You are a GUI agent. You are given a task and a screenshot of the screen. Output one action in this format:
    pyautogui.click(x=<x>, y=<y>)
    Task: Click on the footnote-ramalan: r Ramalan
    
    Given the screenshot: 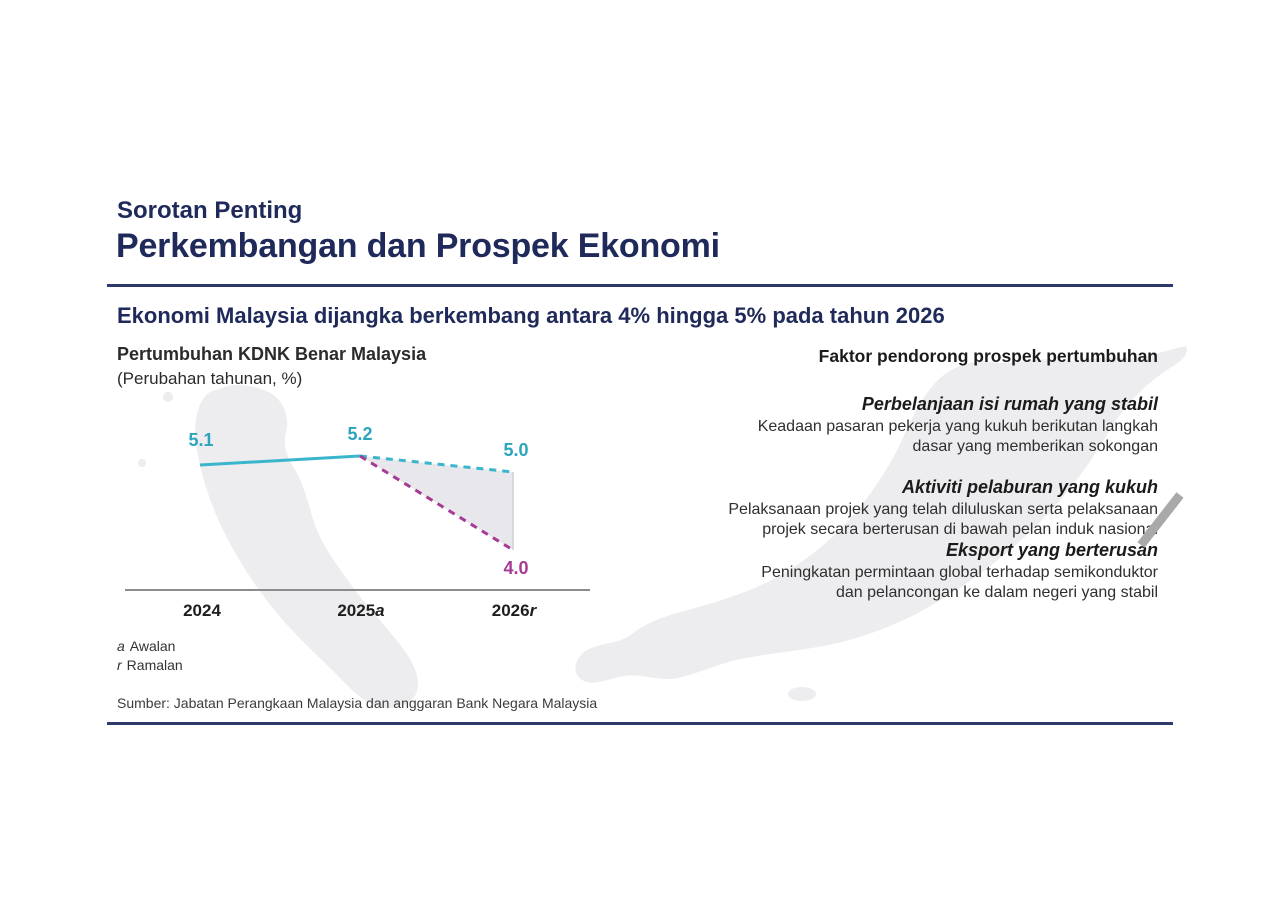 What is the action you would take?
    pyautogui.click(x=150, y=665)
    